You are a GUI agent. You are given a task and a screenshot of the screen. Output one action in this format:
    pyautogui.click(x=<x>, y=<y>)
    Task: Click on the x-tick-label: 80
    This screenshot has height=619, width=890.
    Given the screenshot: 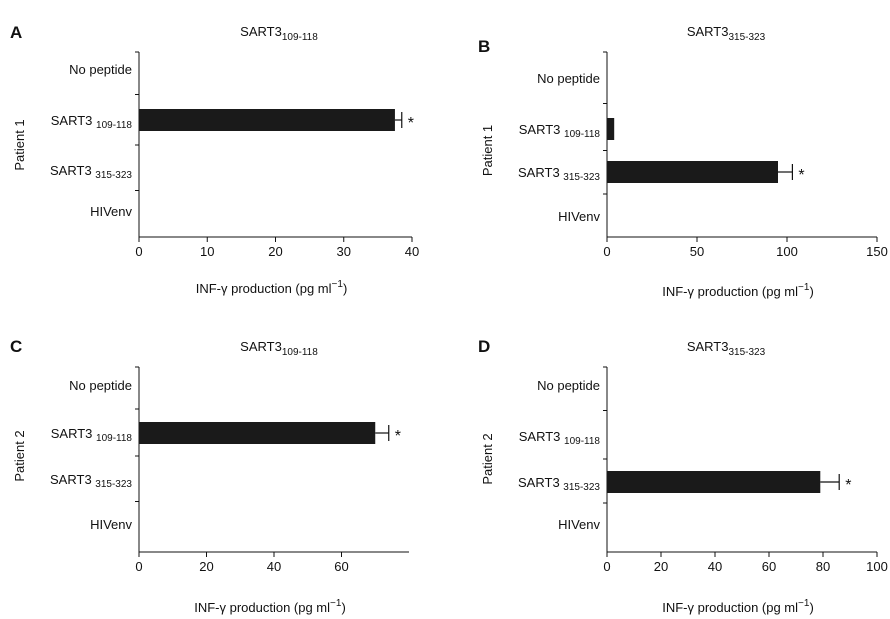 What is the action you would take?
    pyautogui.click(x=823, y=566)
    